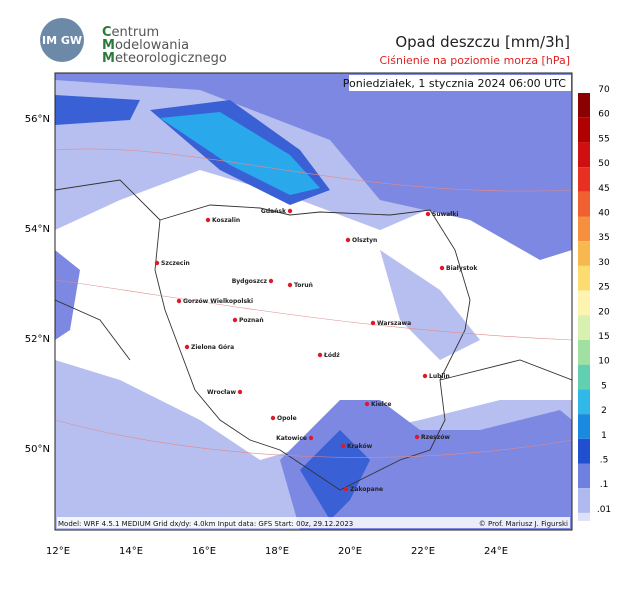 This screenshot has width=632, height=595. Describe the element at coordinates (37, 449) in the screenshot. I see `lat-label: 50°N` at that location.